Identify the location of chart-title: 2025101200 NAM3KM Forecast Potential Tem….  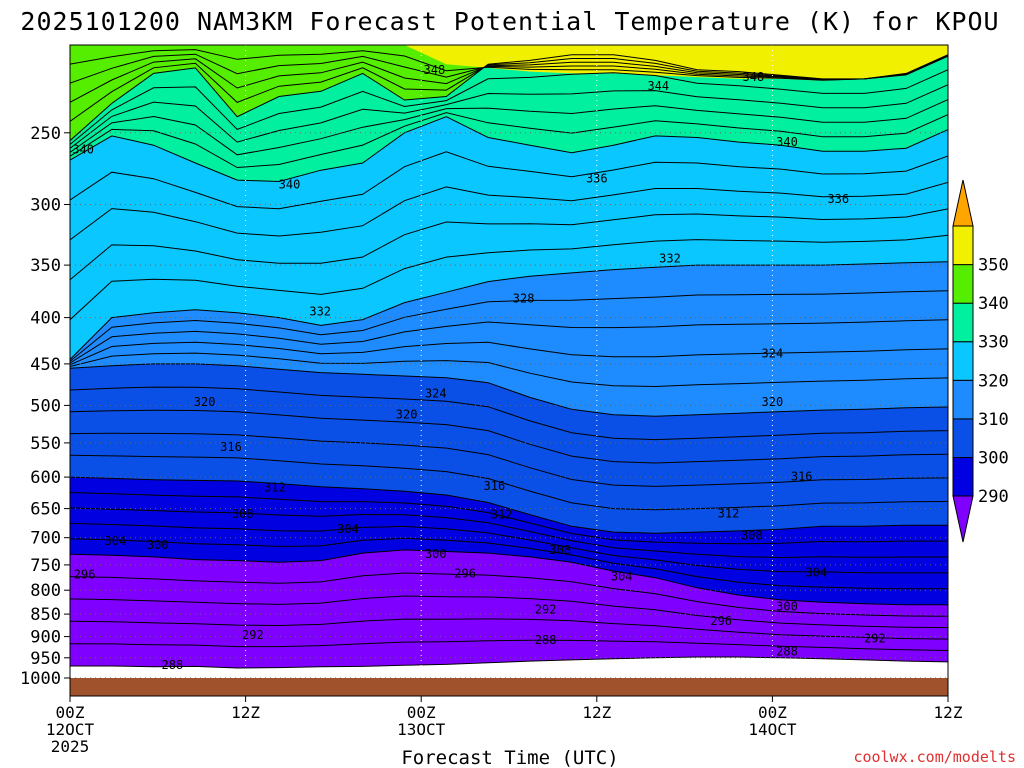
(509, 21).